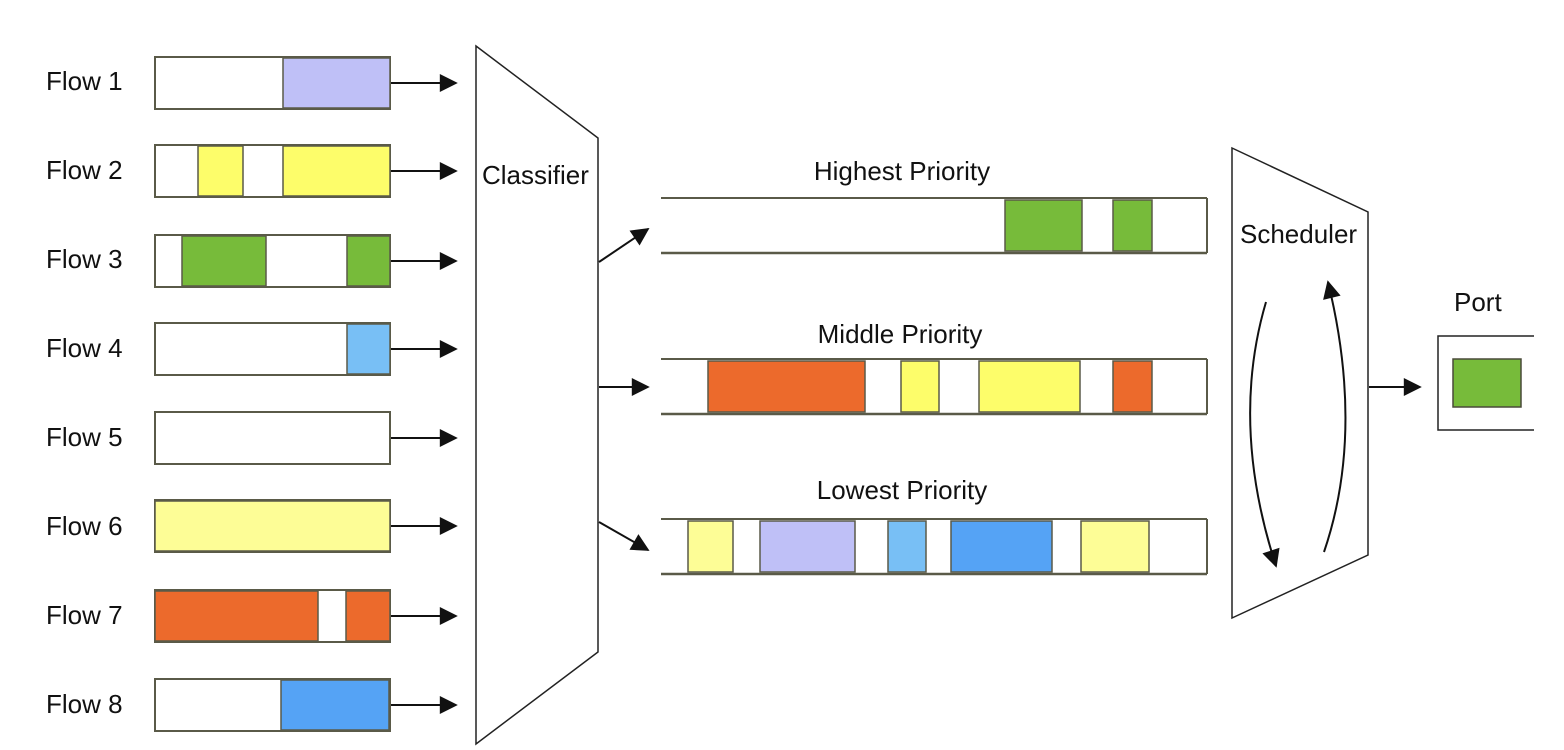  I want to click on queue-label-middle: Middle Priority, so click(900, 334).